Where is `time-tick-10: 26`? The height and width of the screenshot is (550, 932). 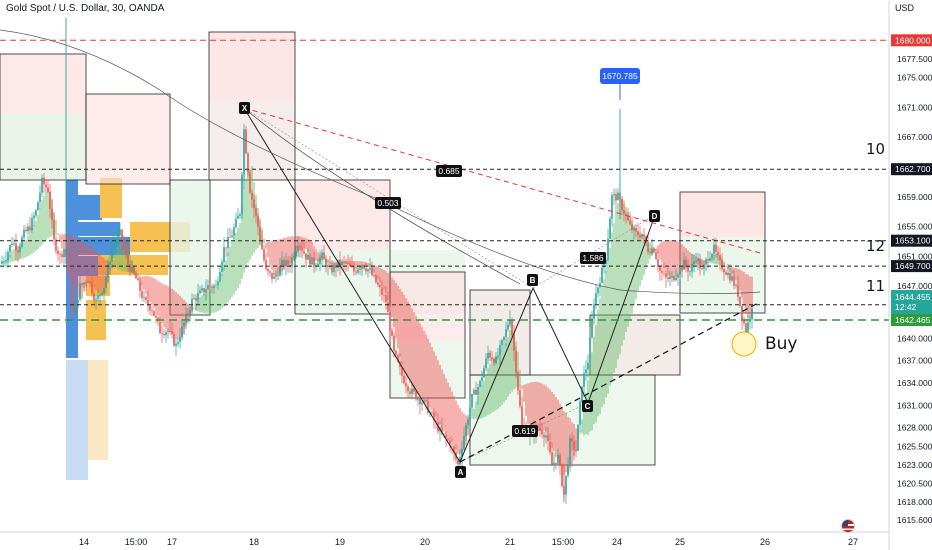 time-tick-10: 26 is located at coordinates (765, 542).